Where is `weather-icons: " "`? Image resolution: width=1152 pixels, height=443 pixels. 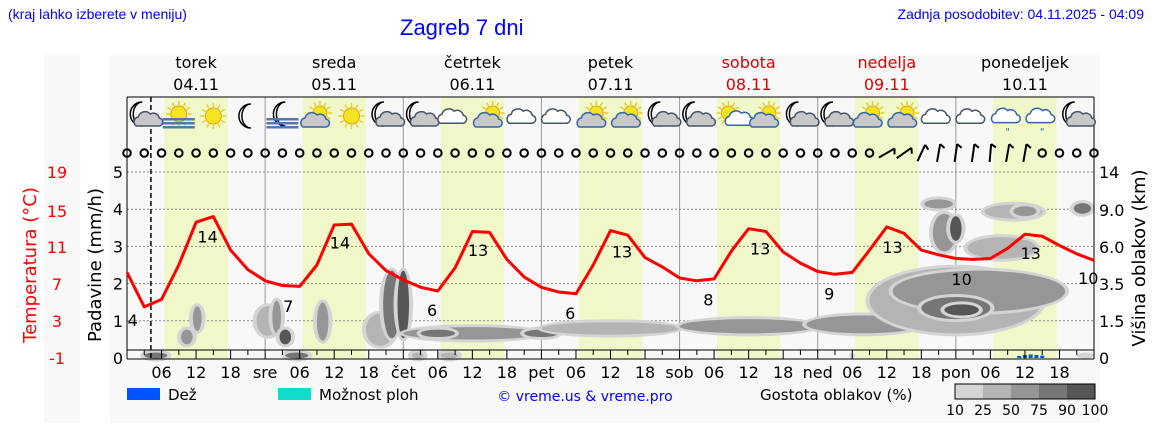
weather-icons: " " is located at coordinates (612, 119).